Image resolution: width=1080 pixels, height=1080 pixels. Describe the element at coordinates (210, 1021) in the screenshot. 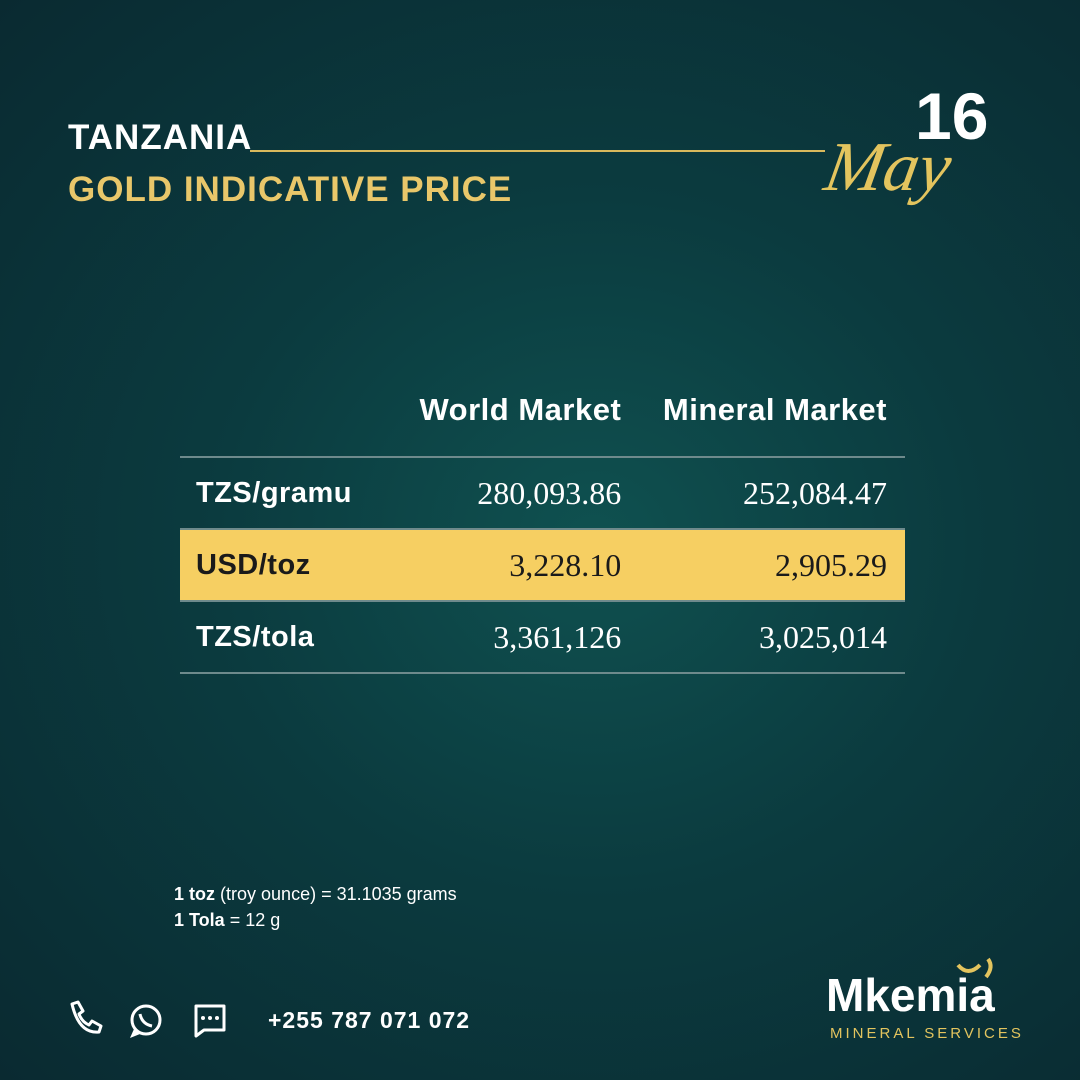

I see `message-icon` at that location.